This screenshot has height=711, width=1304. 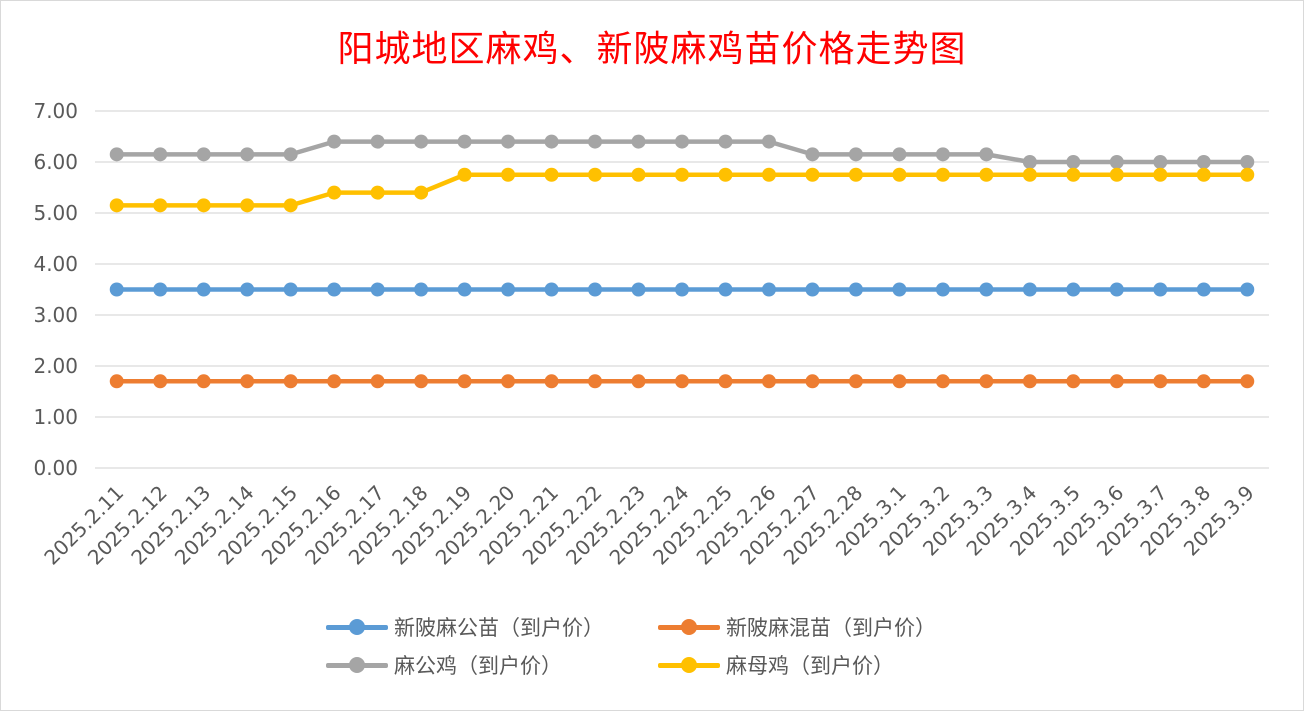 What do you see at coordinates (676, 646) in the screenshot?
I see `legend: 新陂麻公苗（到户价） 新陂麻混苗（到户价） 麻公鸡（到户价） 麻母鸡（到户价）` at bounding box center [676, 646].